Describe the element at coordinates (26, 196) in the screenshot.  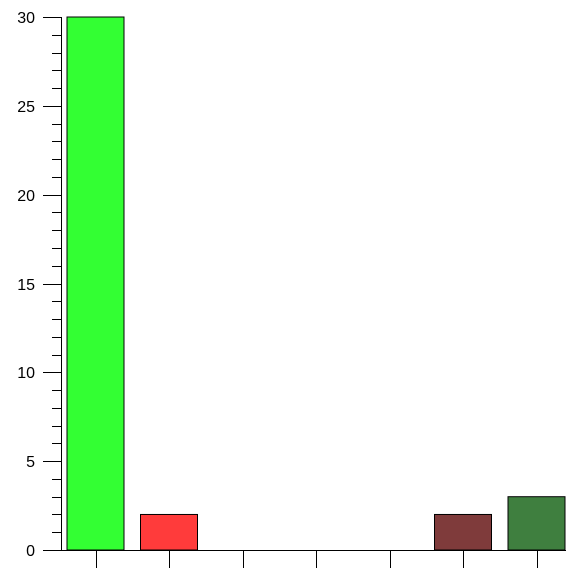
I see `y-tick-label: 20` at that location.